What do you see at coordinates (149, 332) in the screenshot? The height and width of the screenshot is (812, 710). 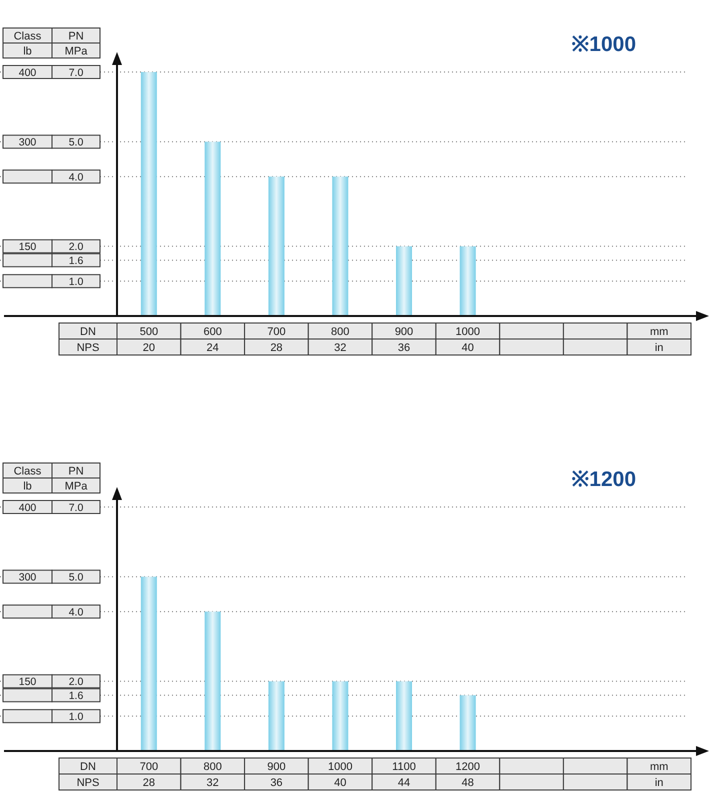 I see `x-tick-label: 500` at bounding box center [149, 332].